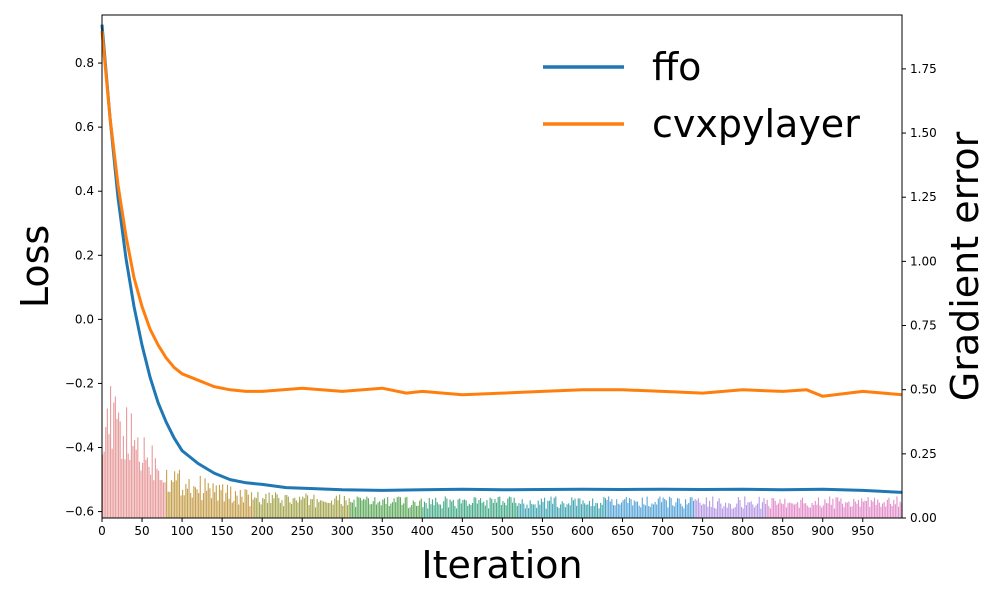 Image resolution: width=1000 pixels, height=600 pixels. I want to click on y-tick-label: 0.0, so click(84, 319).